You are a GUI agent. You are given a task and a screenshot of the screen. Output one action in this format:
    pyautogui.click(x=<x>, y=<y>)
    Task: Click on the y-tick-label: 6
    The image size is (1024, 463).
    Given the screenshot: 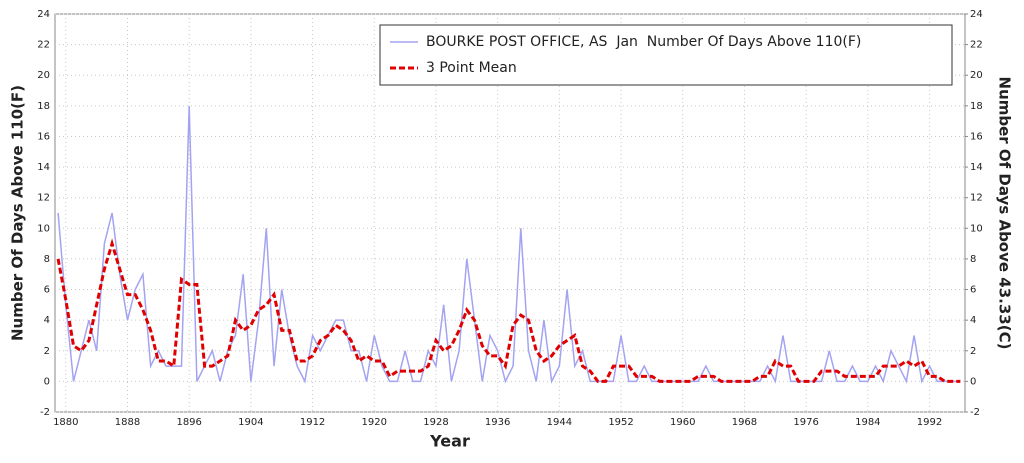 What is the action you would take?
    pyautogui.click(x=47, y=290)
    